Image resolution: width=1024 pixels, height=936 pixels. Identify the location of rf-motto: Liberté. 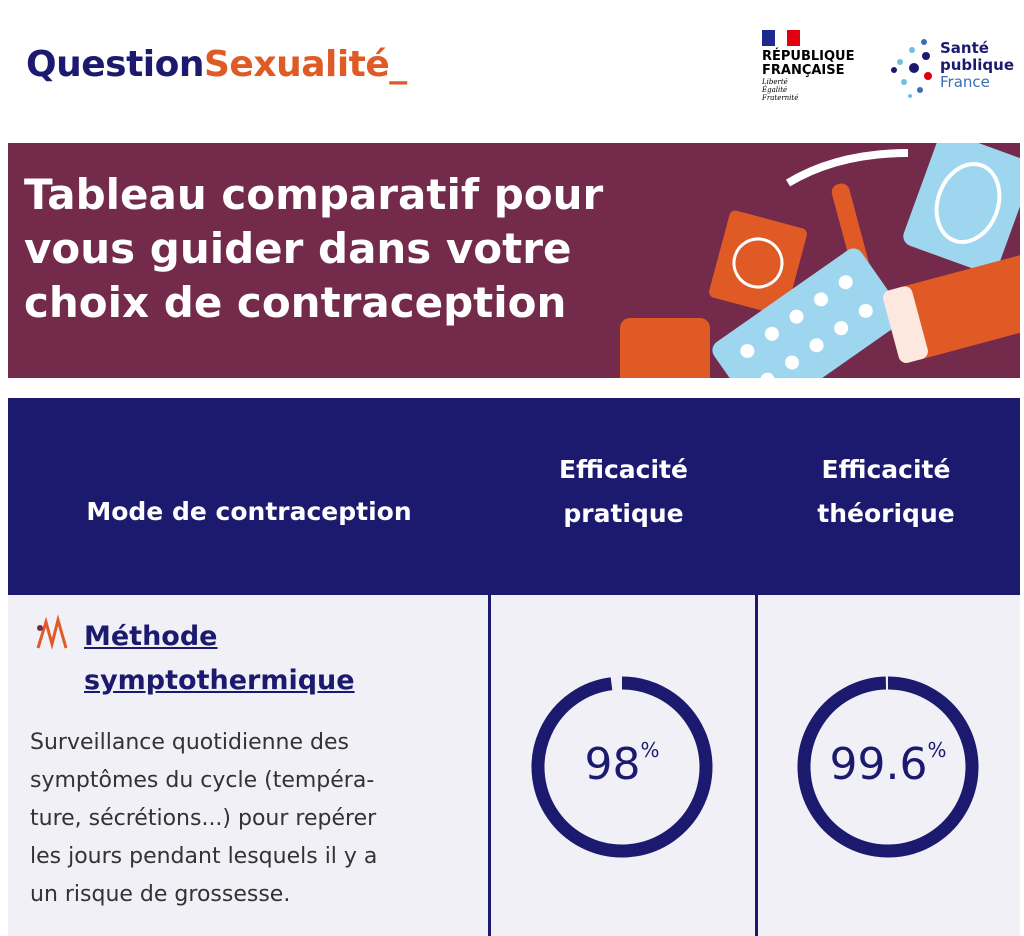
(775, 82).